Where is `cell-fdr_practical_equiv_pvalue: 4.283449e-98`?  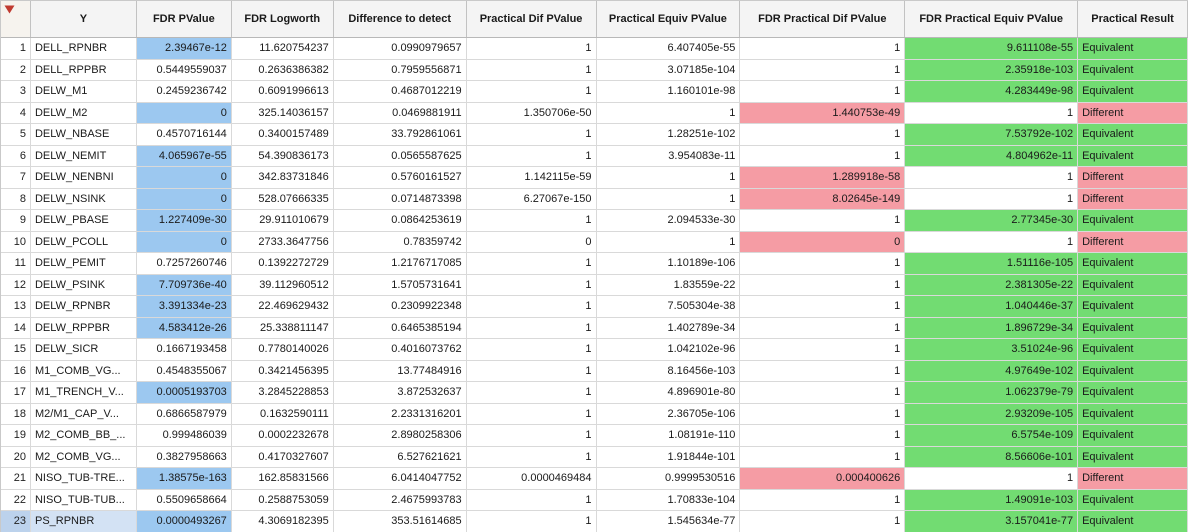 cell-fdr_practical_equiv_pvalue: 4.283449e-98 is located at coordinates (992, 92).